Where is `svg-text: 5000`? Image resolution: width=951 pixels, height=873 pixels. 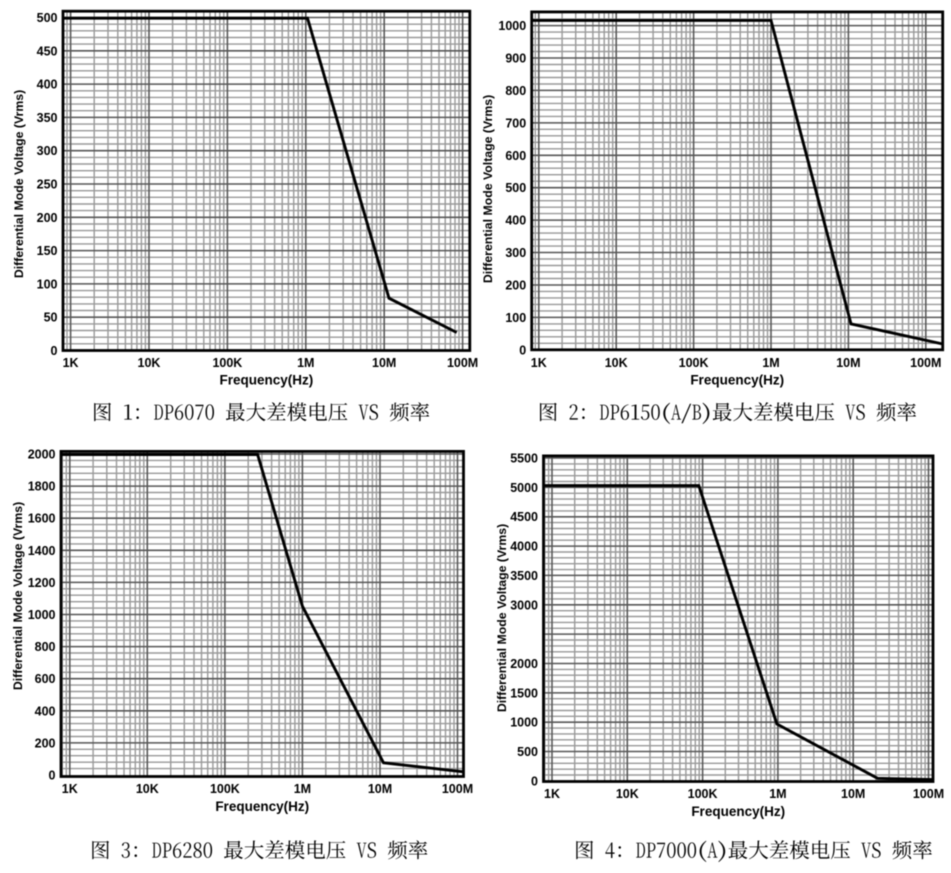 svg-text: 5000 is located at coordinates (524, 488).